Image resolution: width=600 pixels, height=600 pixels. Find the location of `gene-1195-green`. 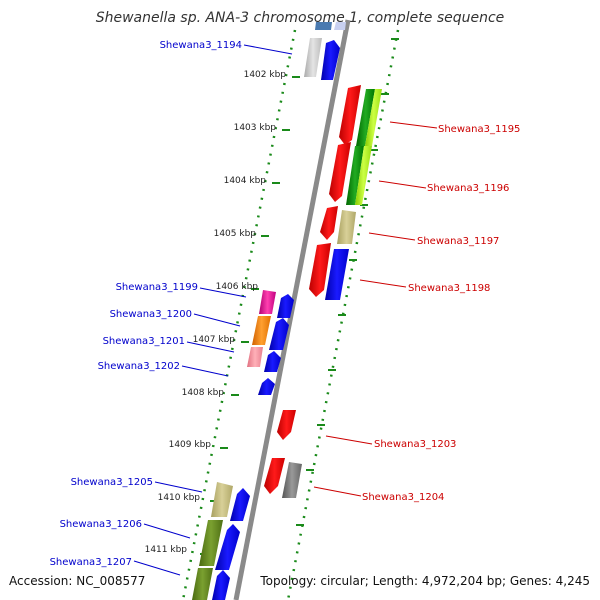

gene-1195-green is located at coordinates (365, 117).